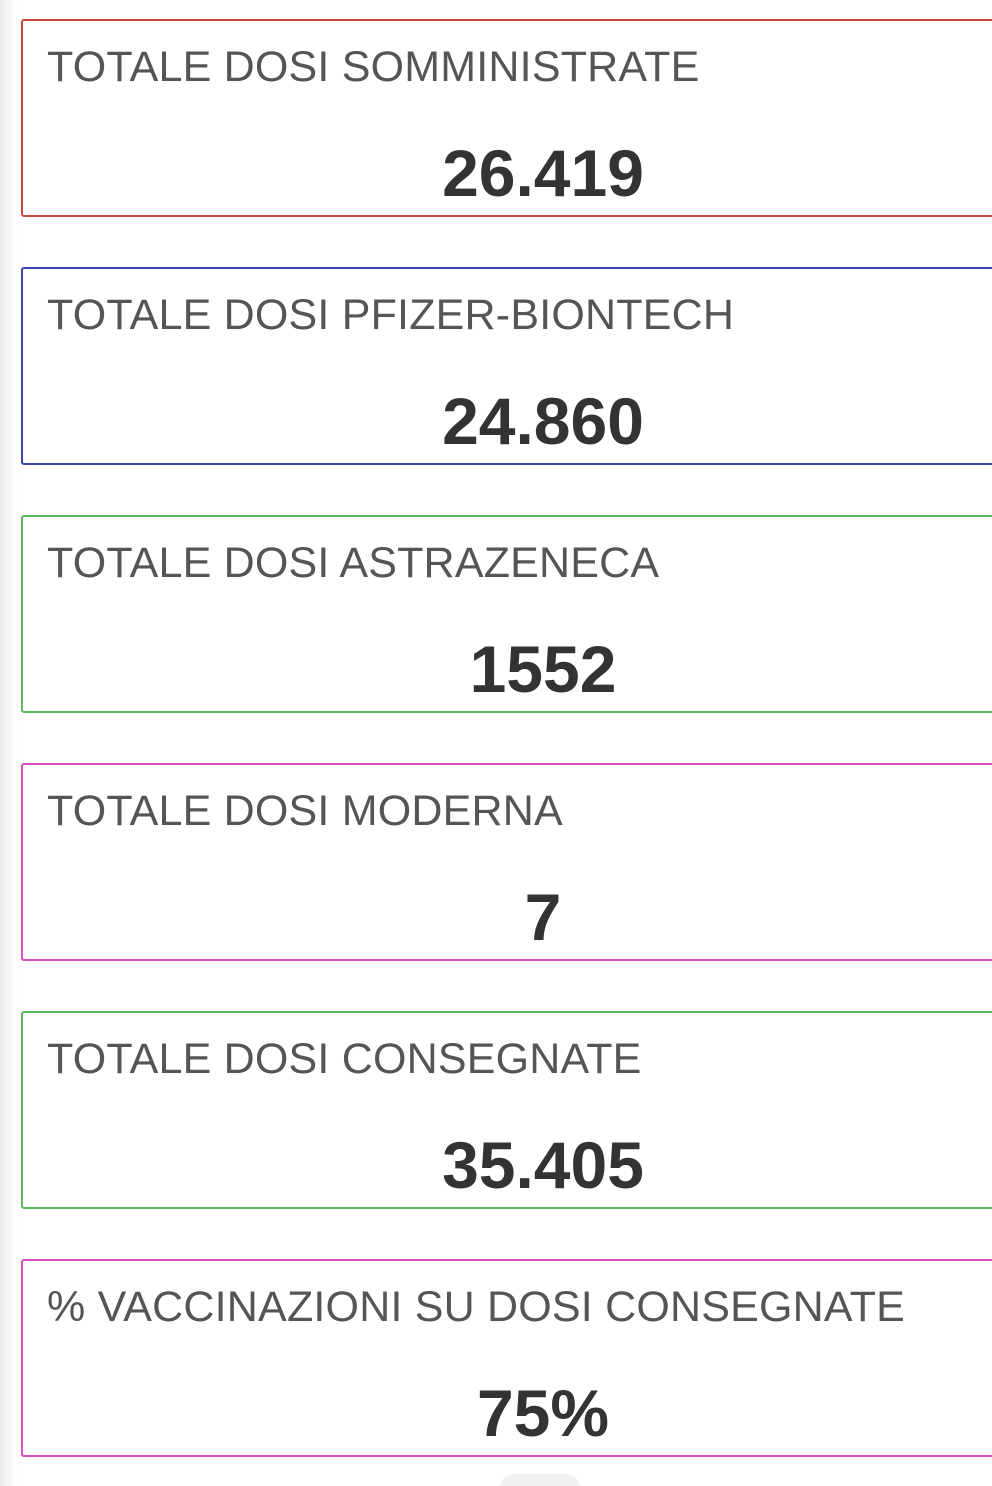  Describe the element at coordinates (506, 614) in the screenshot. I see `card-total-astrazeneca: TOTALE DOSI ASTRAZENECA 1552` at that location.